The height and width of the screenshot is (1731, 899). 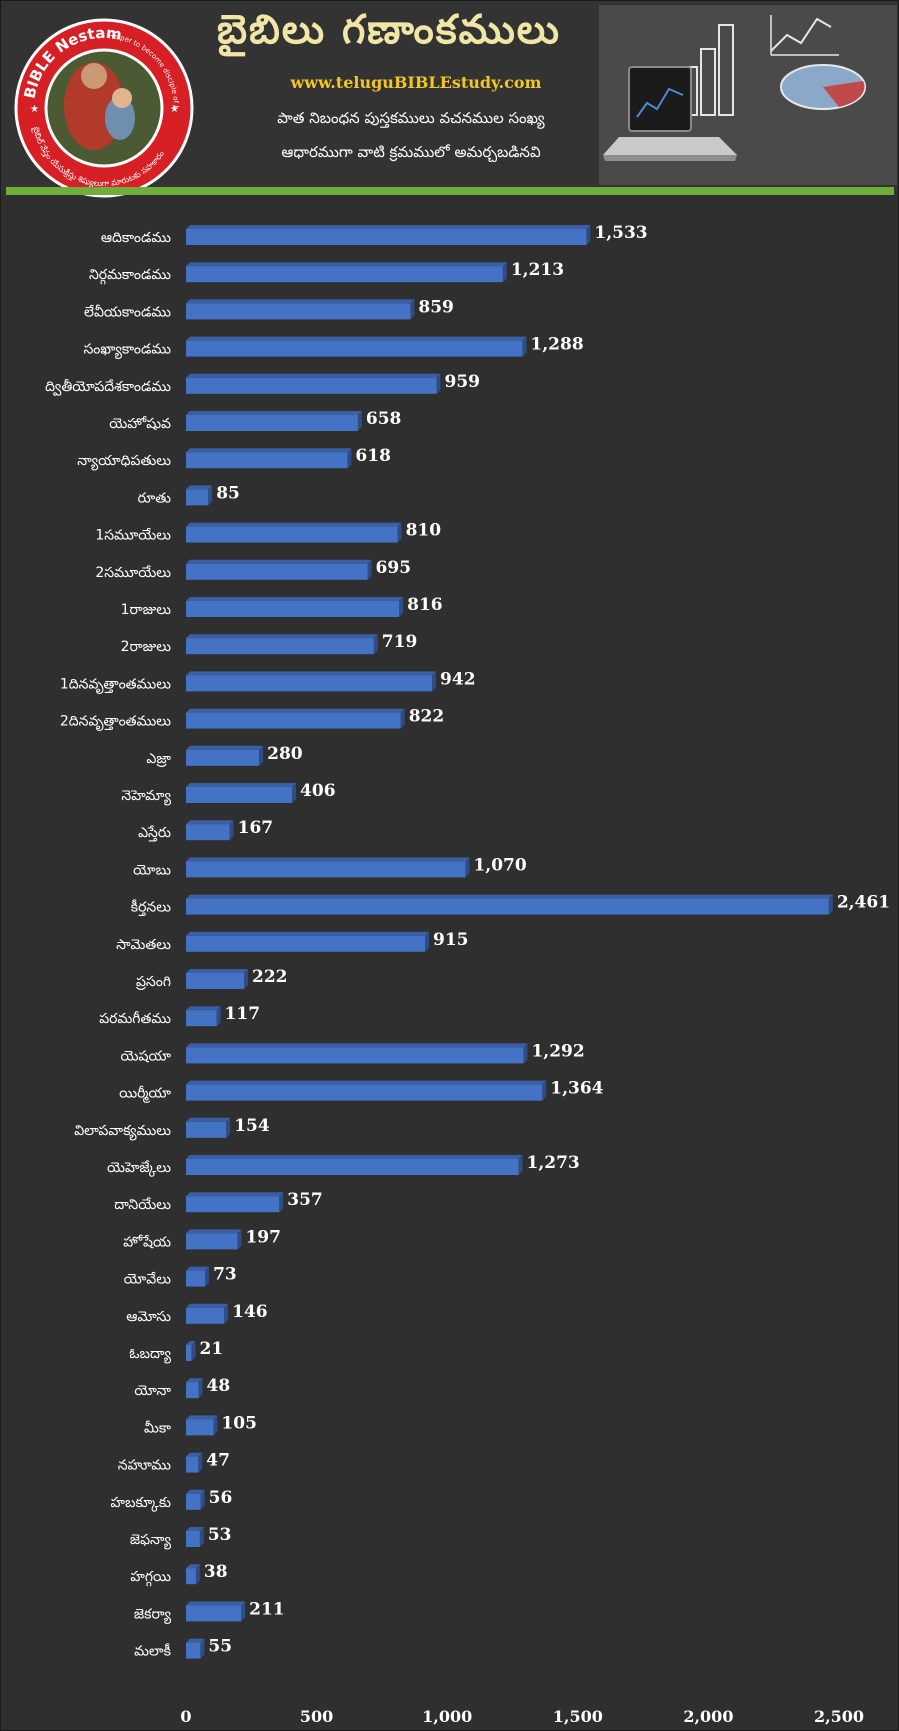 What do you see at coordinates (425, 605) in the screenshot?
I see `value-label: 816` at bounding box center [425, 605].